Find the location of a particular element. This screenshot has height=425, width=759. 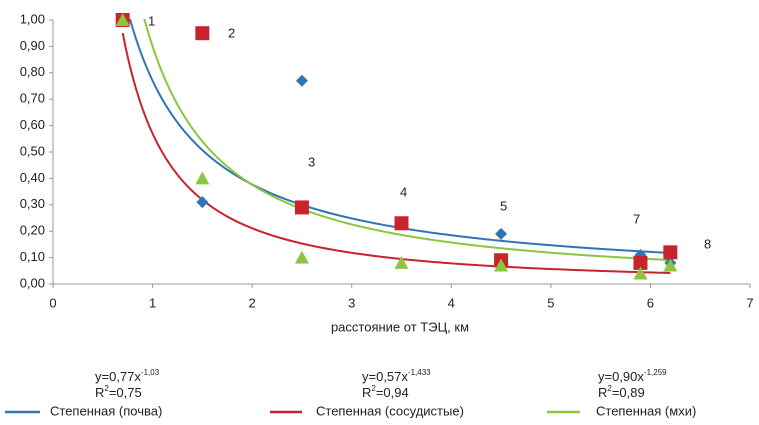

trend-equation: y=0,77x-1,03 is located at coordinates (127, 376).